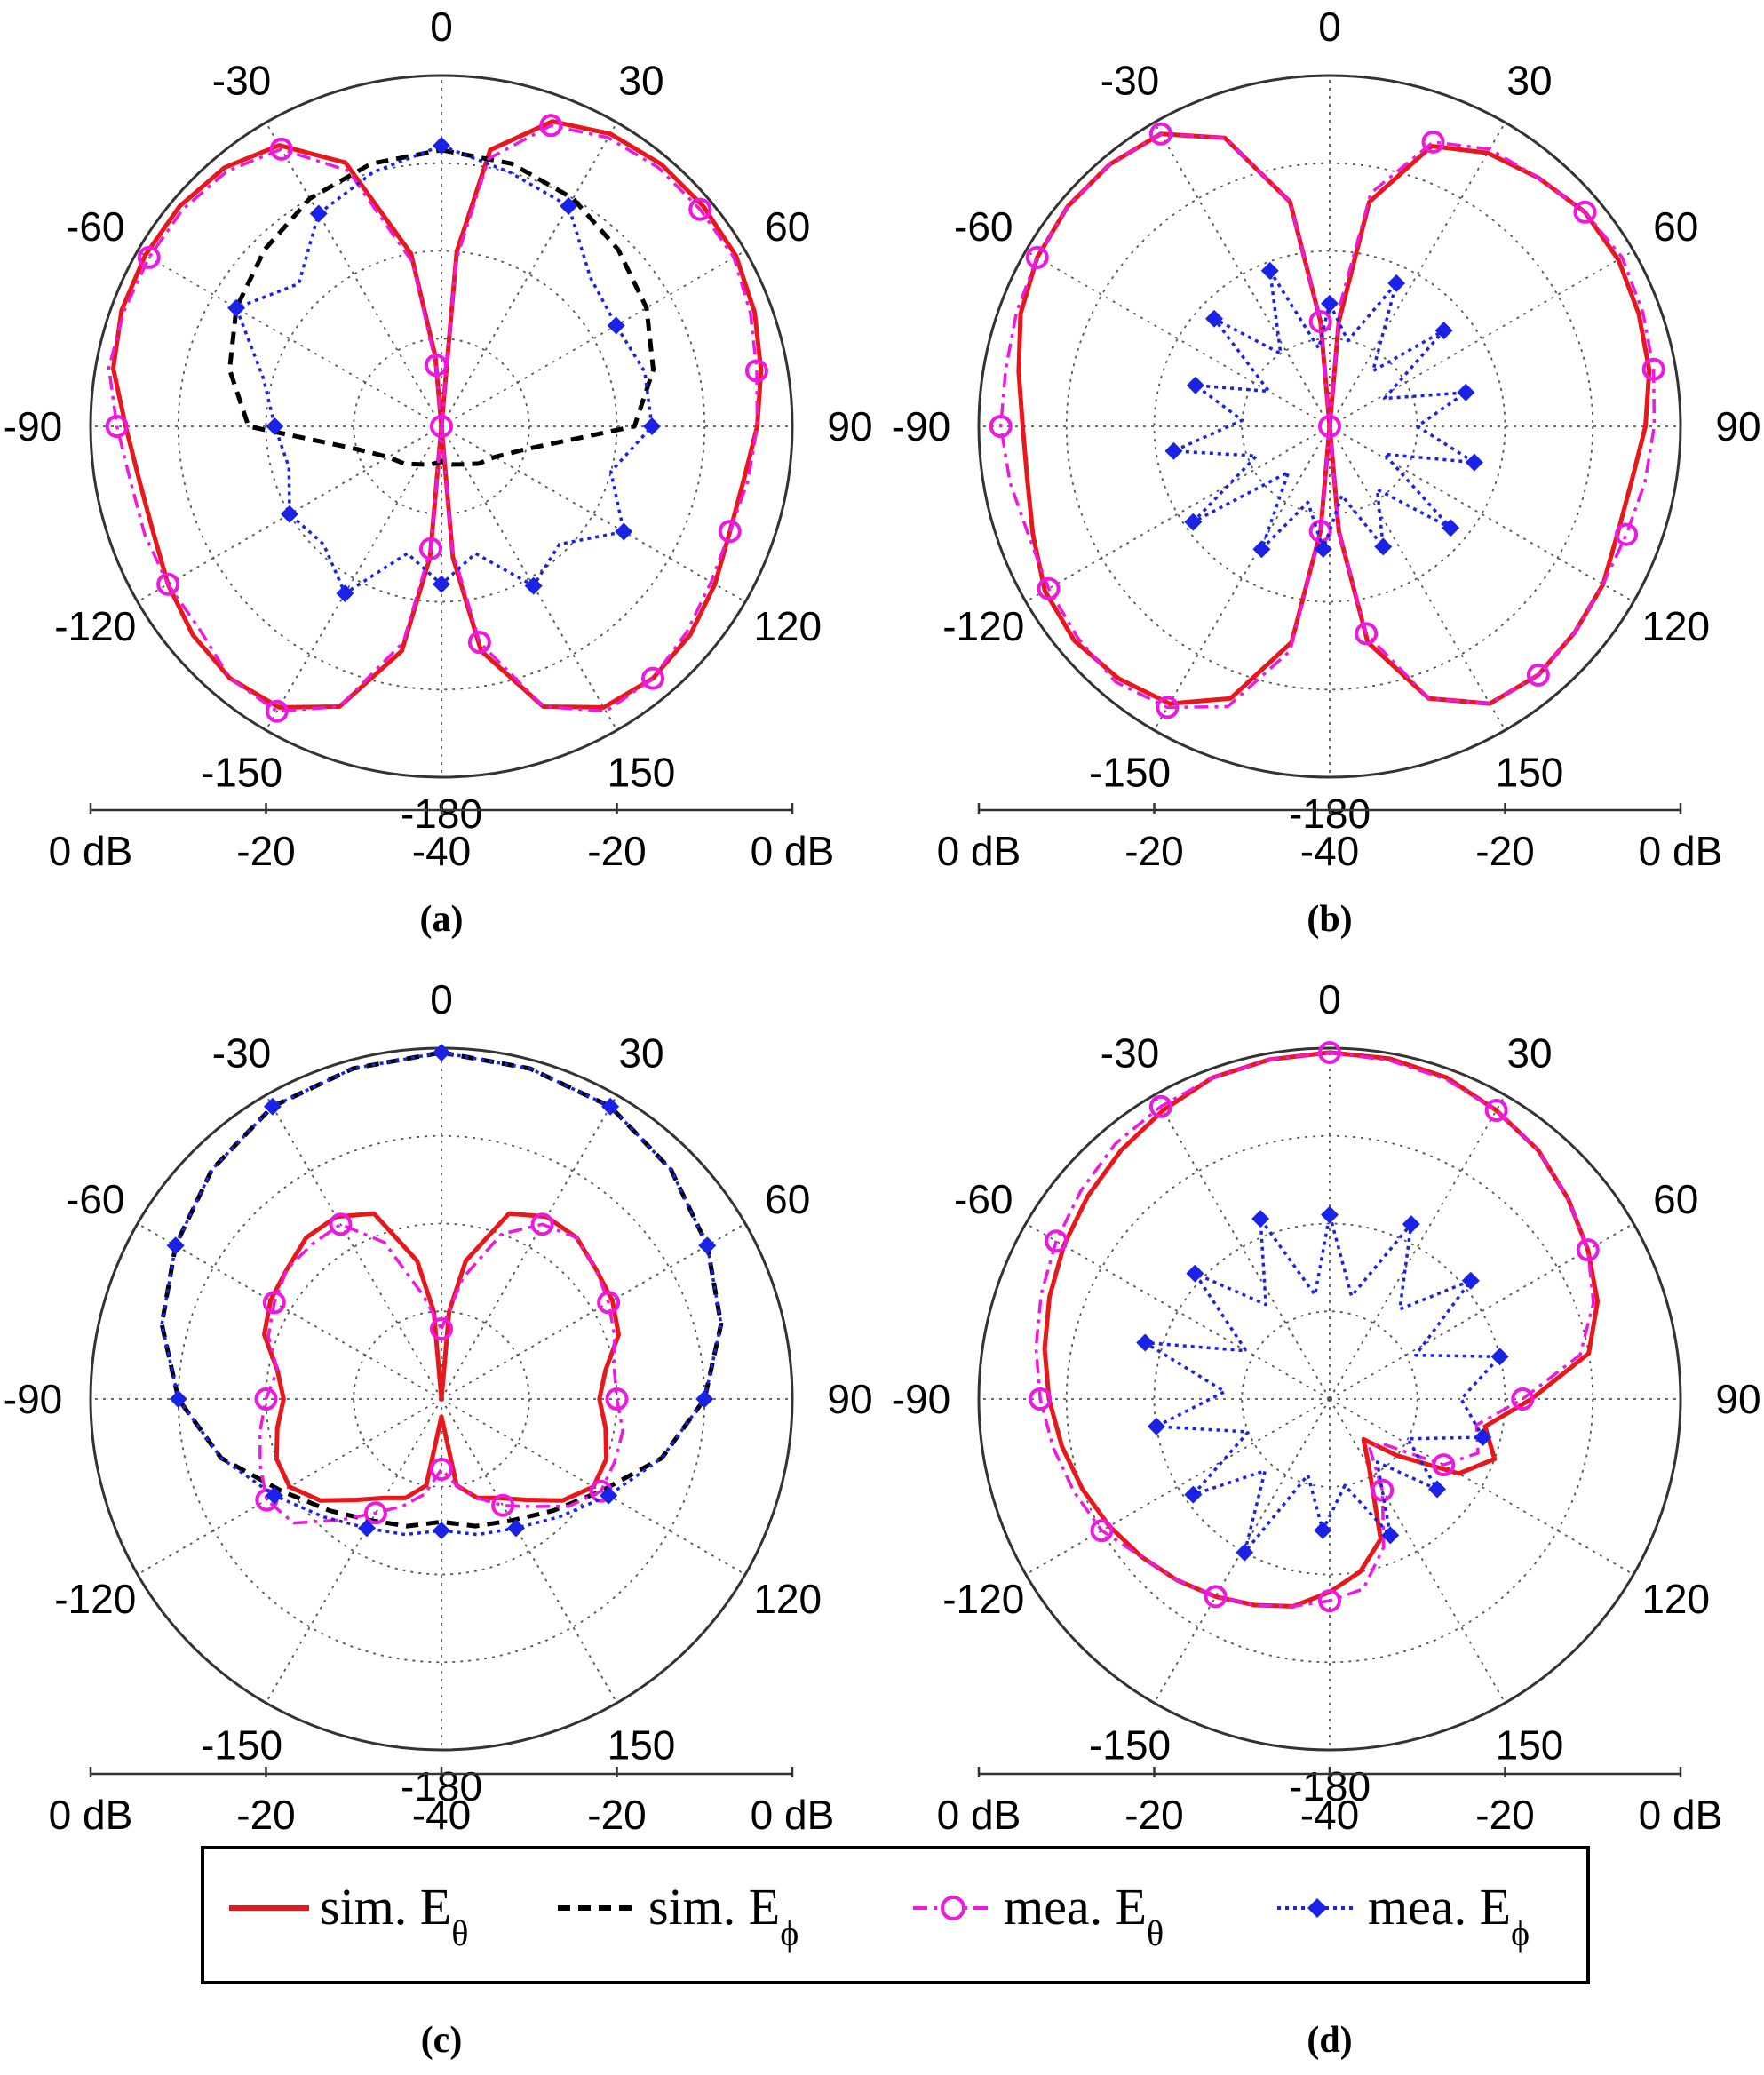  I want to click on legend-box, so click(895, 1915).